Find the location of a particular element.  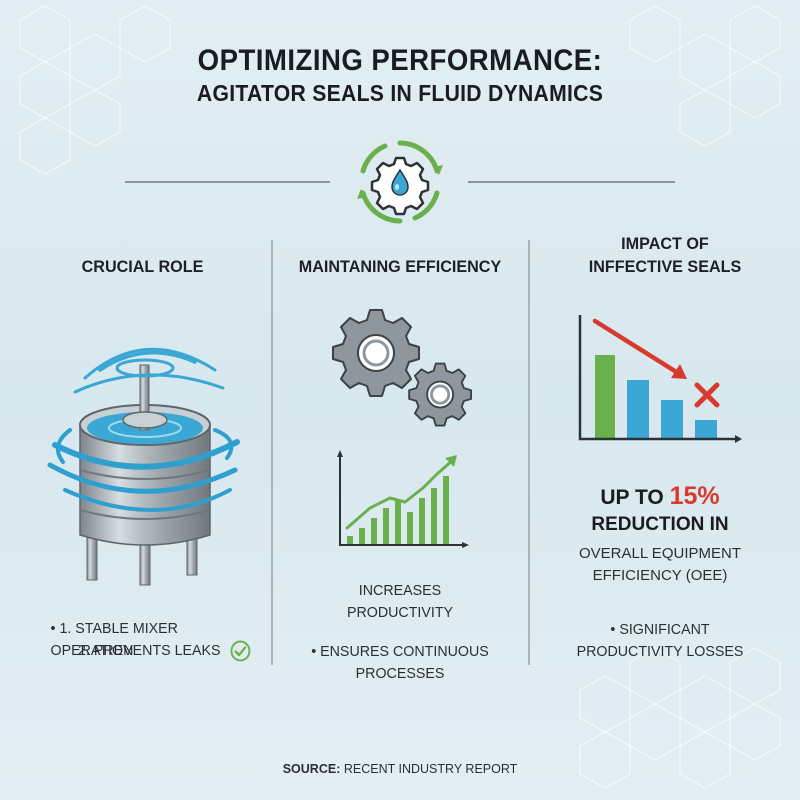

gears-icon is located at coordinates (402, 368).